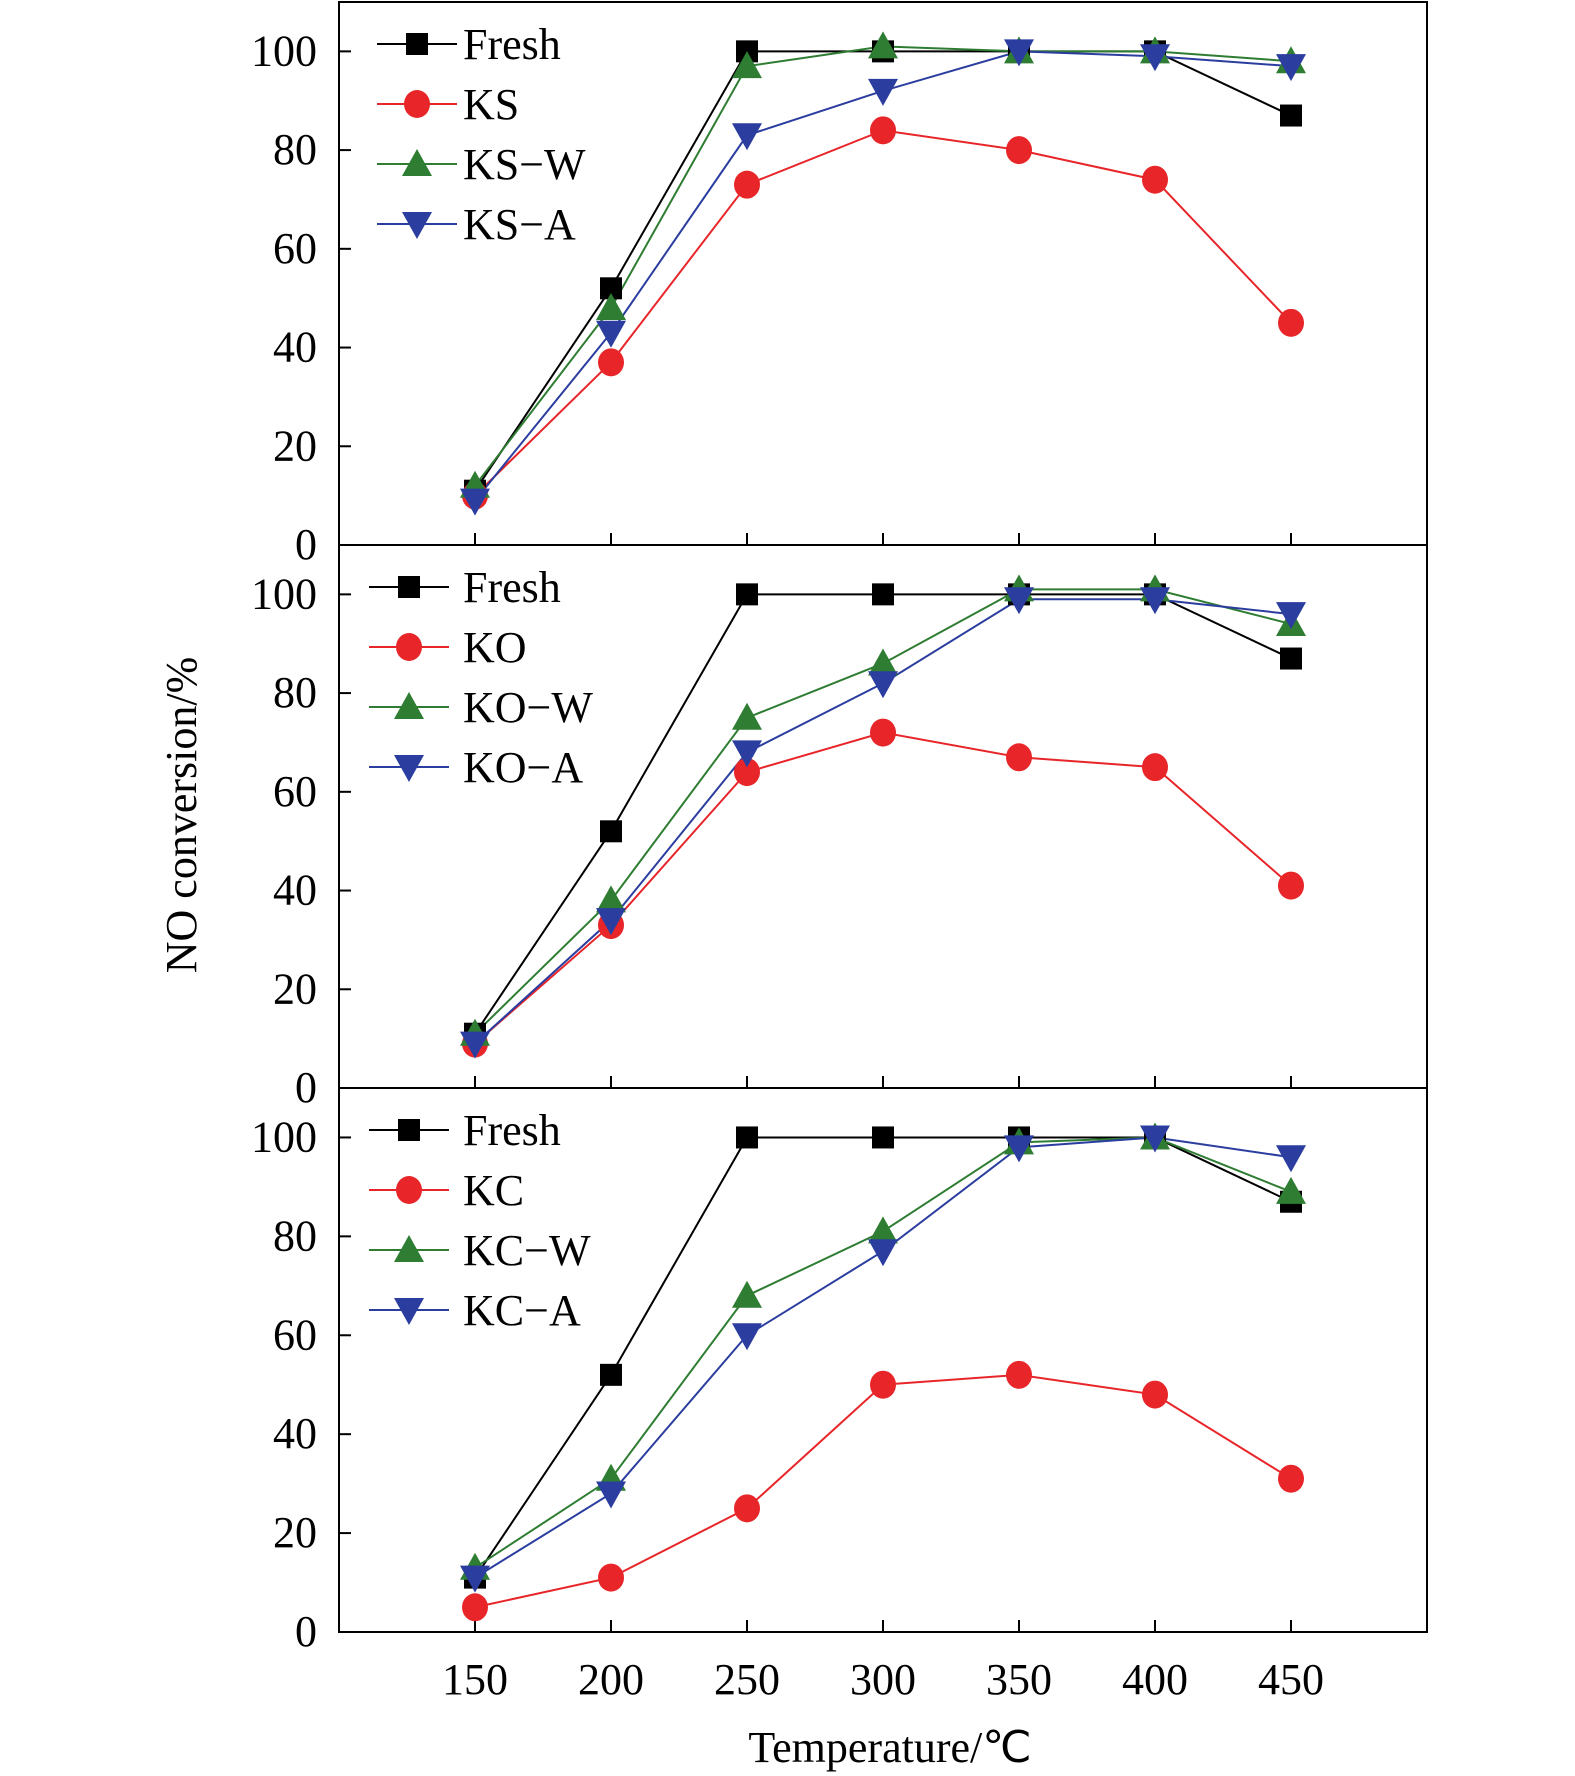 The width and height of the screenshot is (1575, 1776). Describe the element at coordinates (523, 767) in the screenshot. I see `legend-label: KO−A` at that location.